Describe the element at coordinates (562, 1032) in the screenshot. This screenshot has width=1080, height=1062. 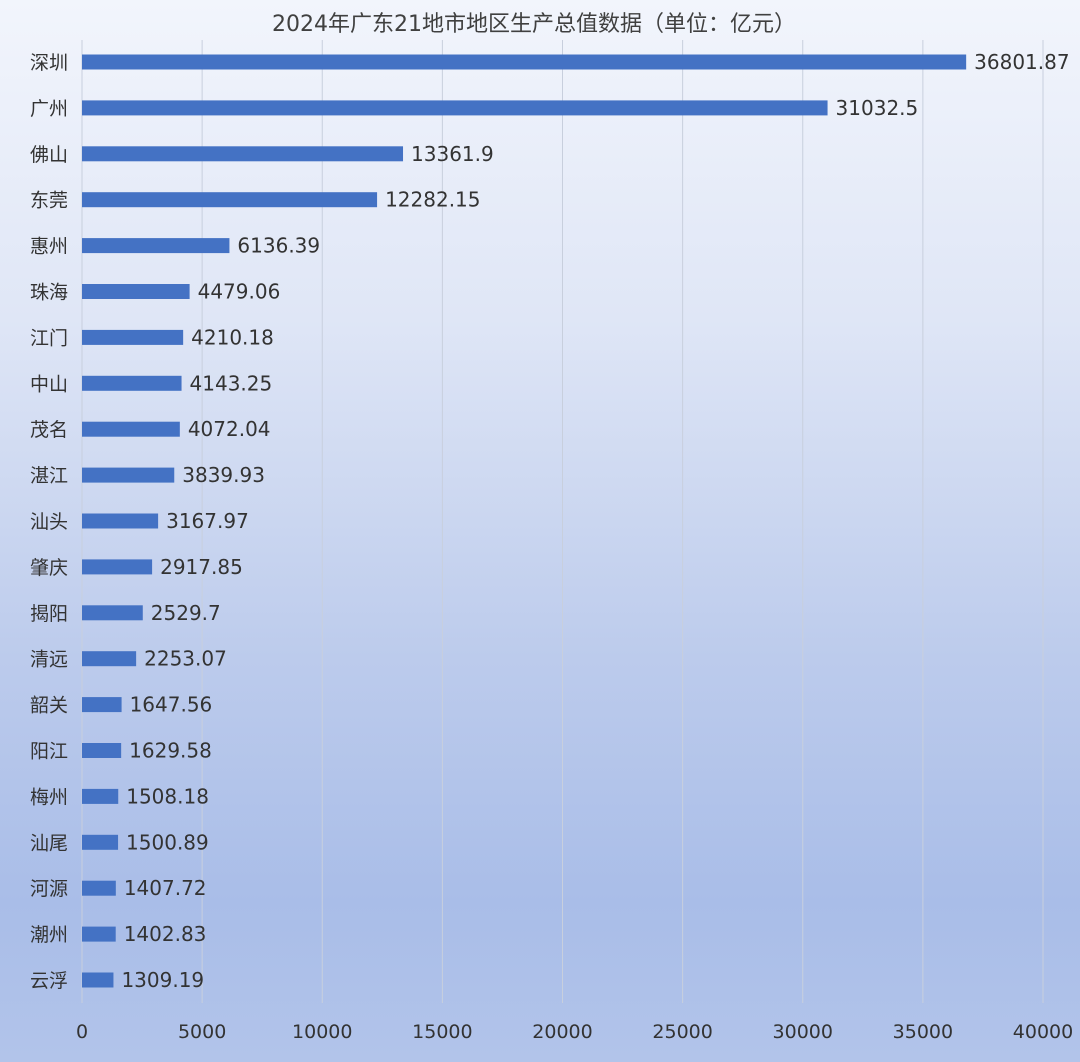
I see `x-tick-label: 20000` at that location.